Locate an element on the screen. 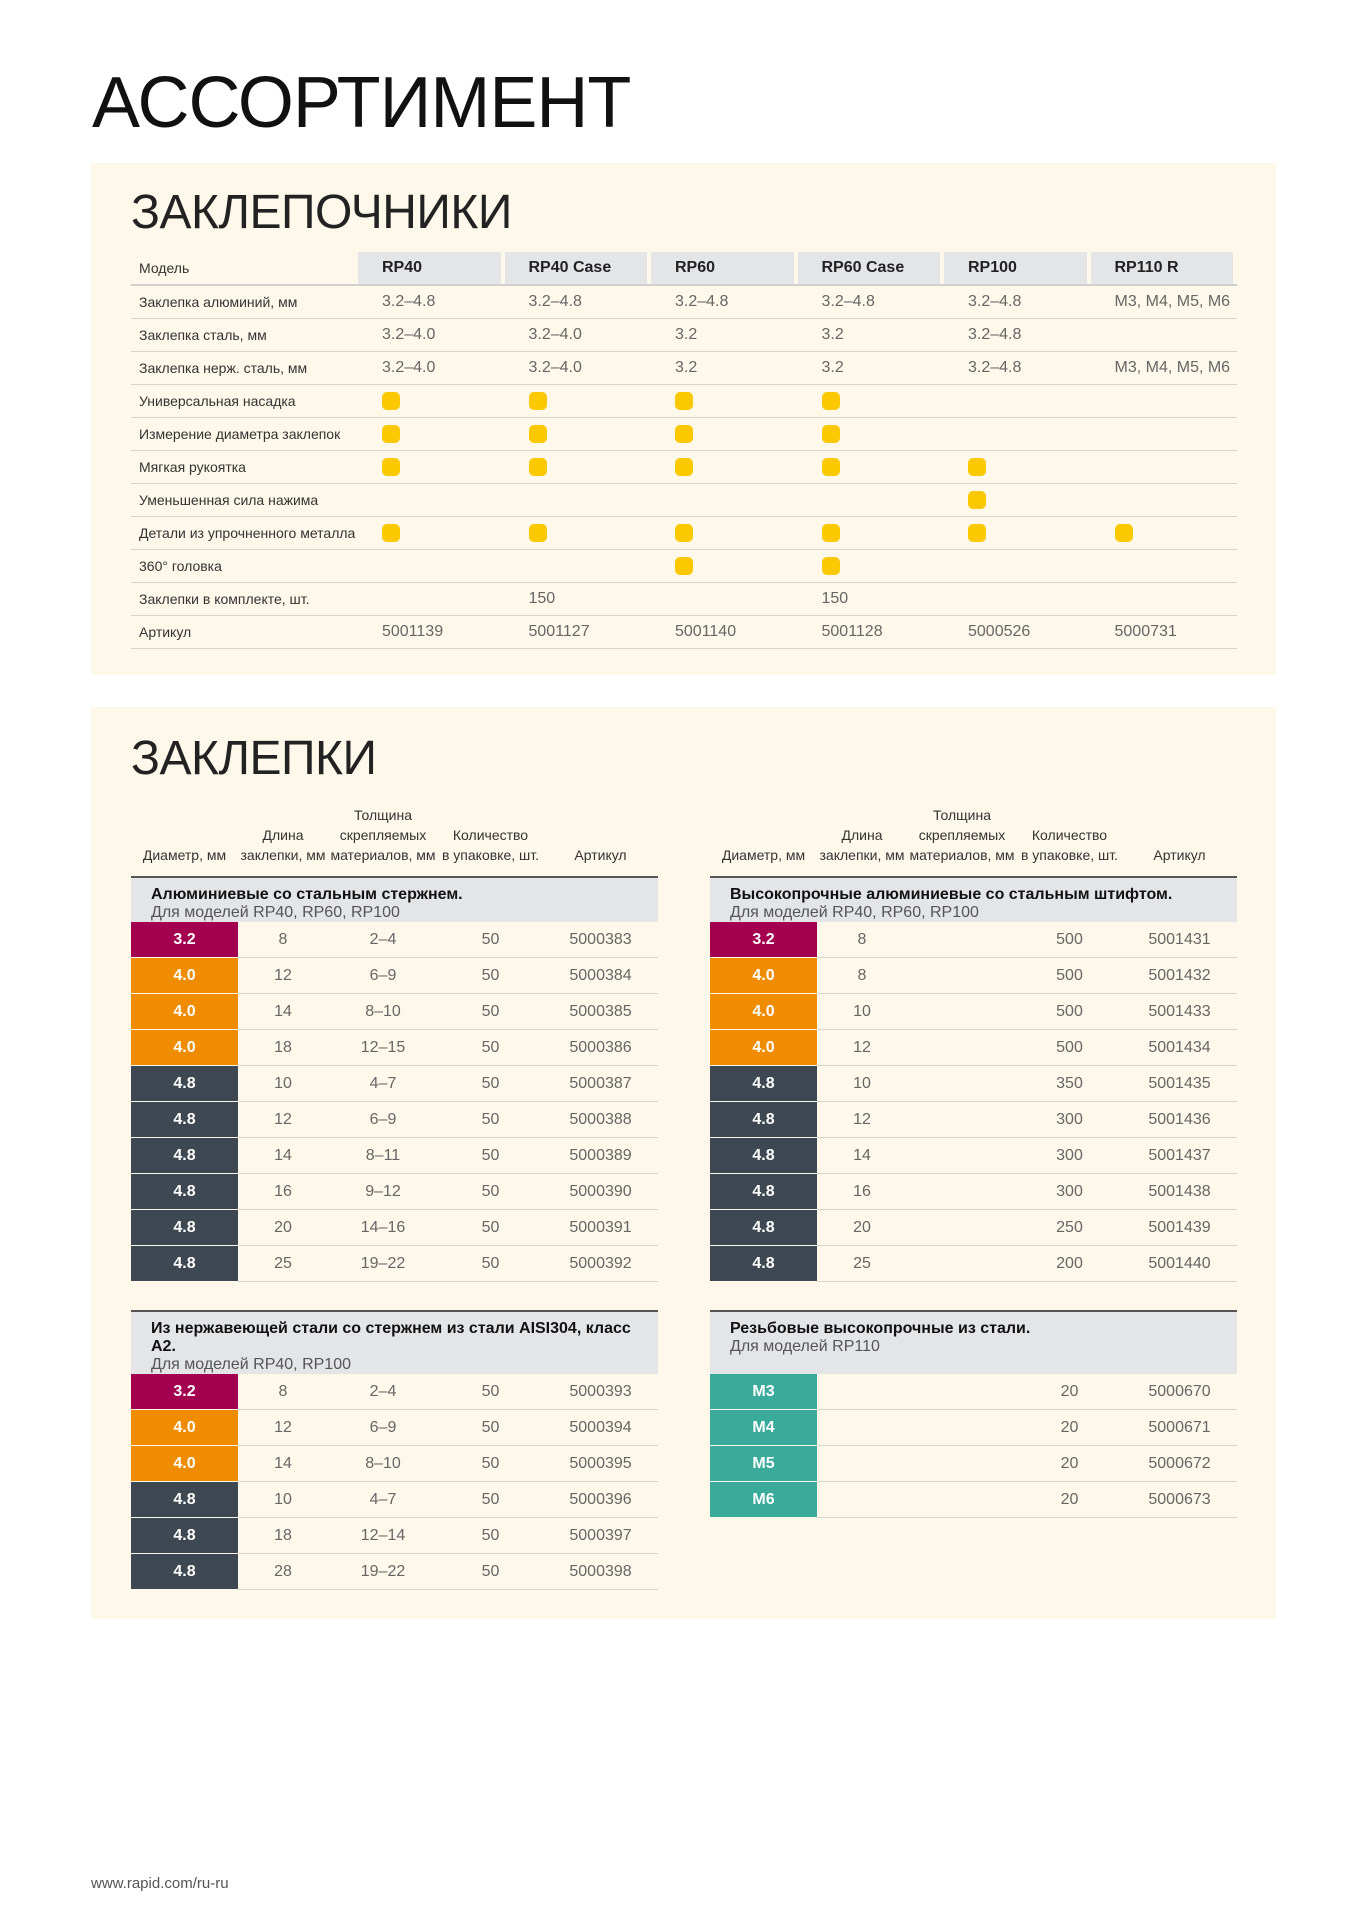  cell: 5001439 is located at coordinates (1180, 1227).